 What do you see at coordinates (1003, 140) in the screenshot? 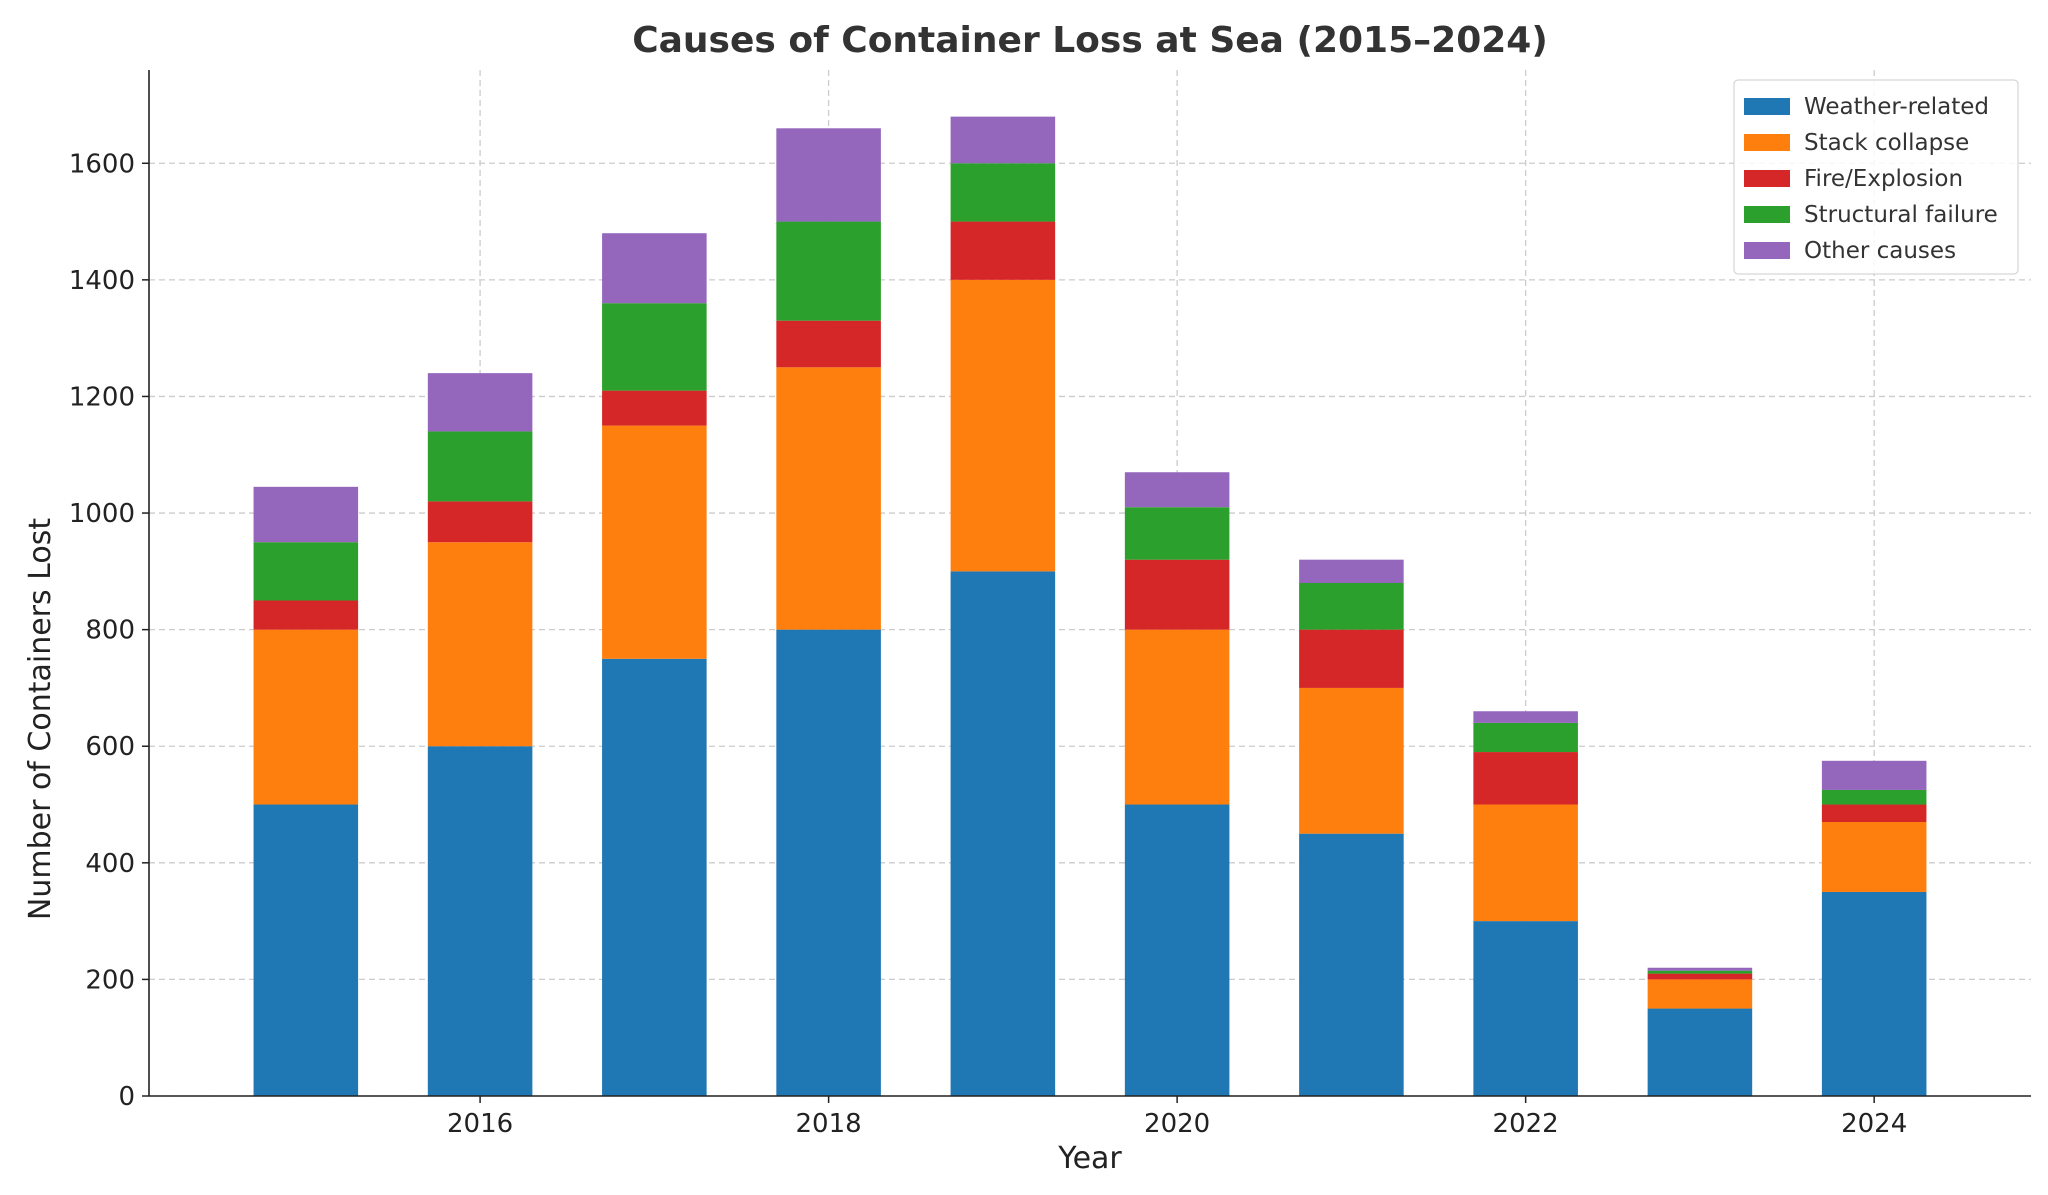
I see `bar-segment-2019-other-causes` at bounding box center [1003, 140].